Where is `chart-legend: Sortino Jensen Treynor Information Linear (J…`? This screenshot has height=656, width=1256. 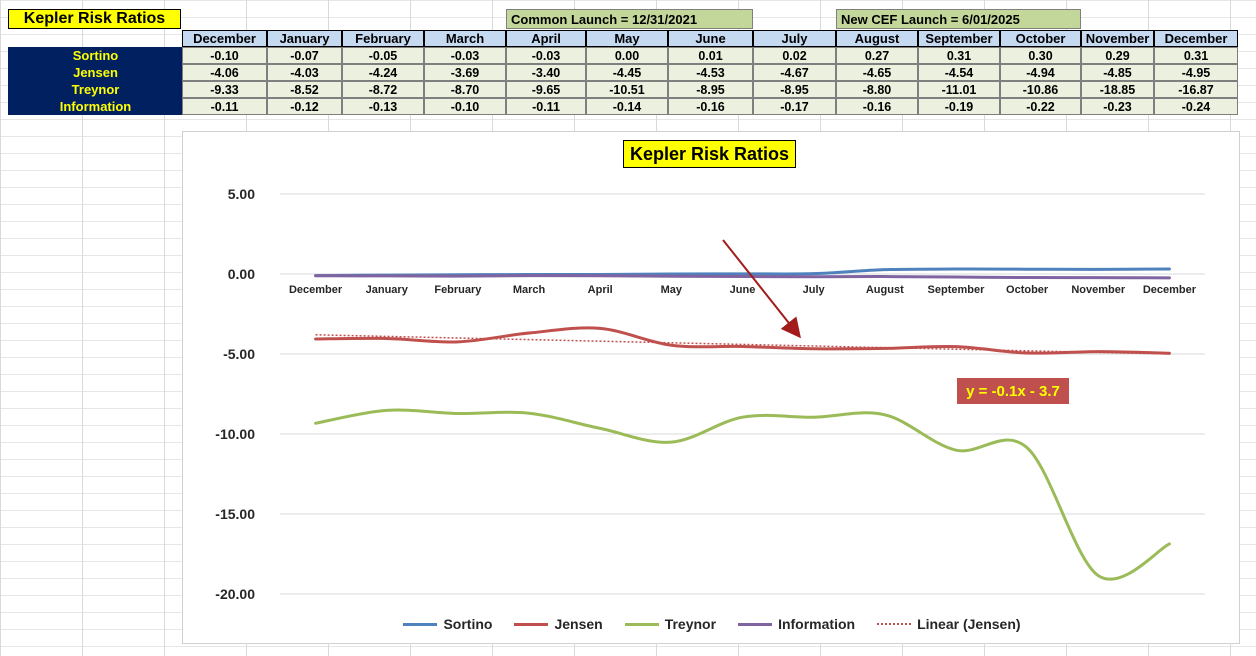 chart-legend: Sortino Jensen Treynor Information Linear (J… is located at coordinates (712, 624).